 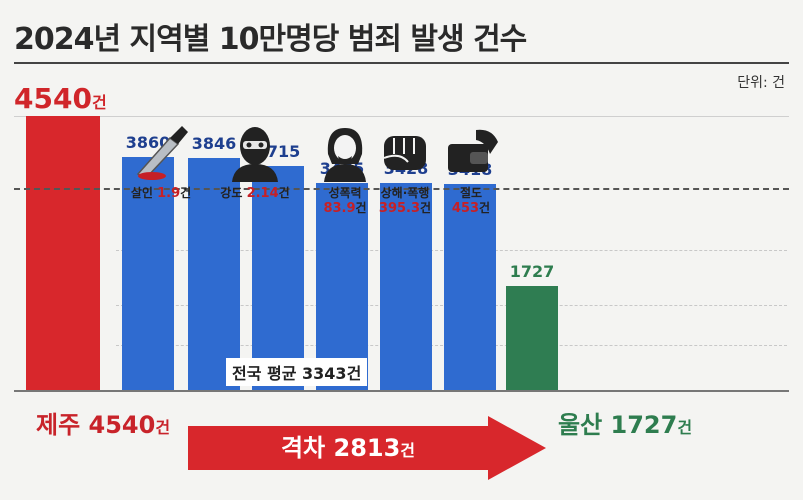 I want to click on unit-label: 단위: 건, so click(x=761, y=83).